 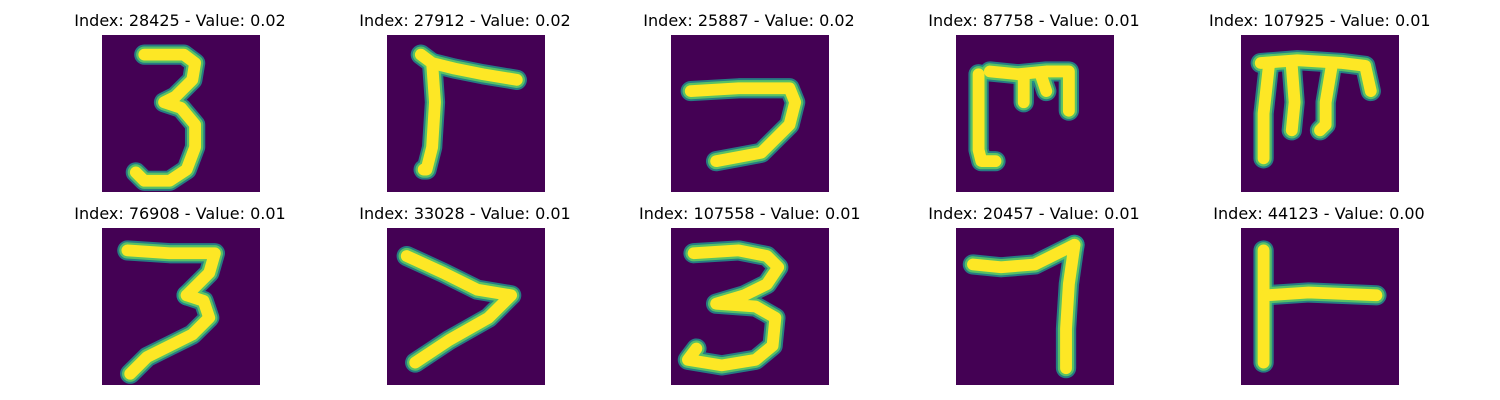 I want to click on image-panel: Index: 28425 - Value: 0.02, so click(x=180, y=96).